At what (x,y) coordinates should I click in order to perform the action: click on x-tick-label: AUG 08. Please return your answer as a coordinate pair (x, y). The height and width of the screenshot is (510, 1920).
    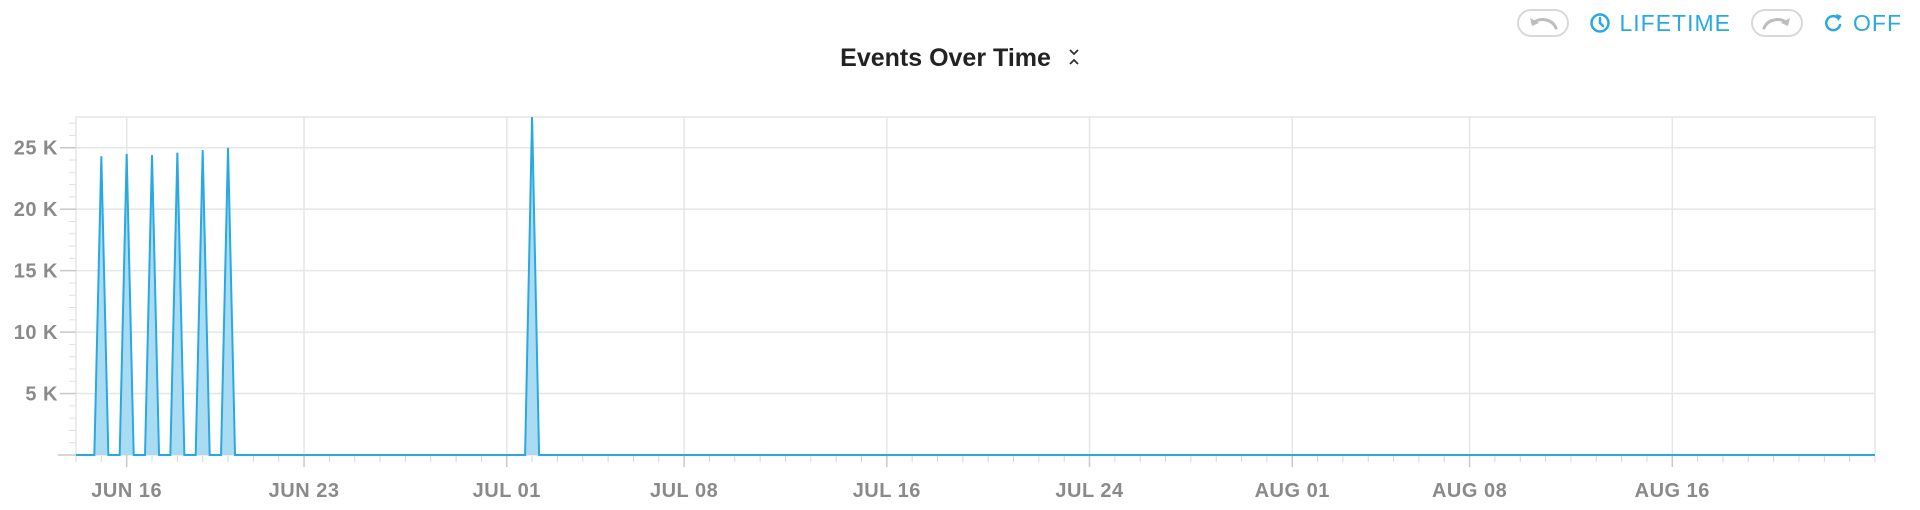
    Looking at the image, I should click on (1469, 491).